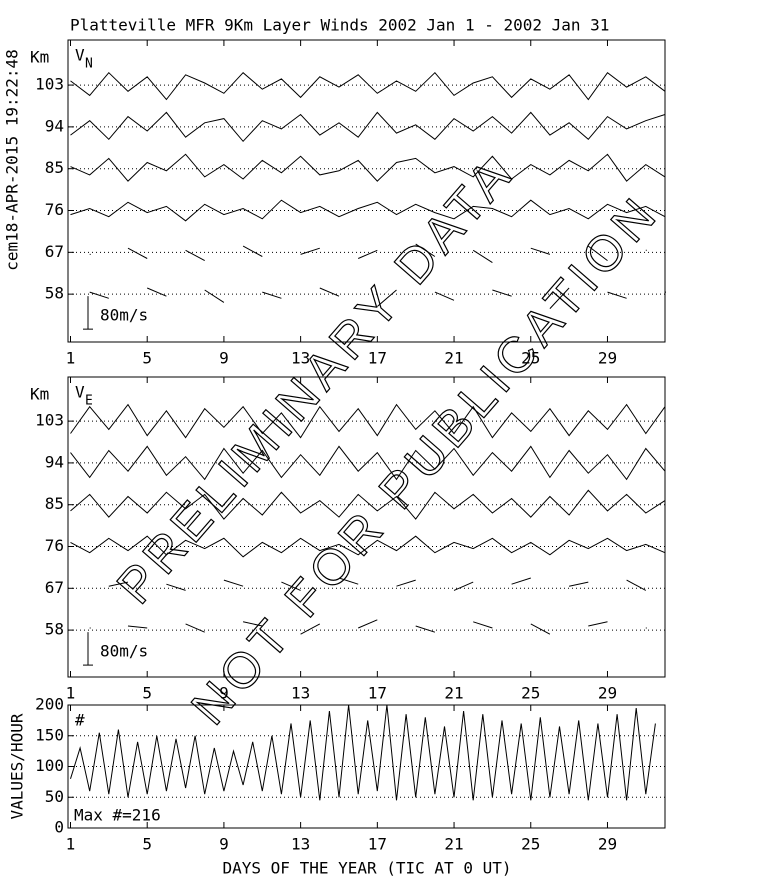 The width and height of the screenshot is (768, 877). I want to click on y-axis-label: VALUES/HOUR, so click(17, 766).